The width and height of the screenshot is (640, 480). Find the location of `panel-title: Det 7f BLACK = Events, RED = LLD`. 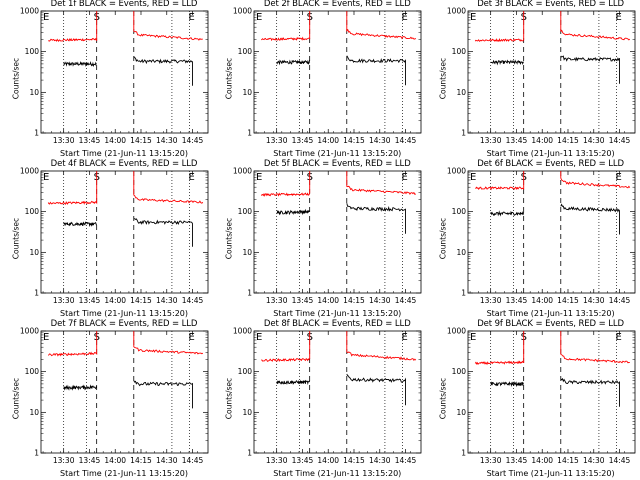

panel-title: Det 7f BLACK = Events, RED = LLD is located at coordinates (124, 324).